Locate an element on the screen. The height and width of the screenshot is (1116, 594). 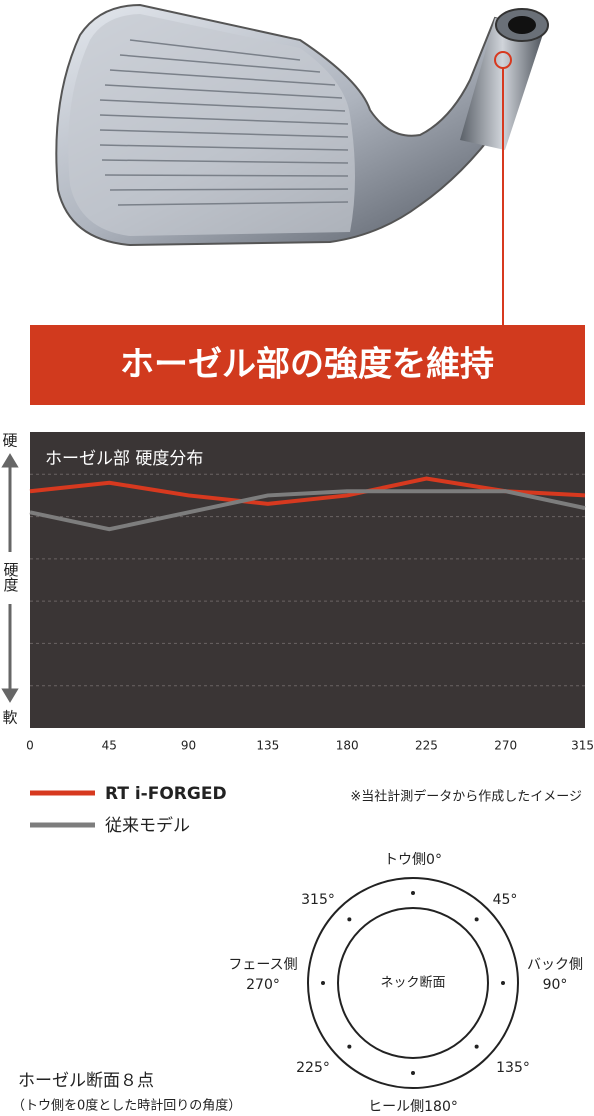
note: ※当社計測データから作成したイメージ is located at coordinates (466, 797).